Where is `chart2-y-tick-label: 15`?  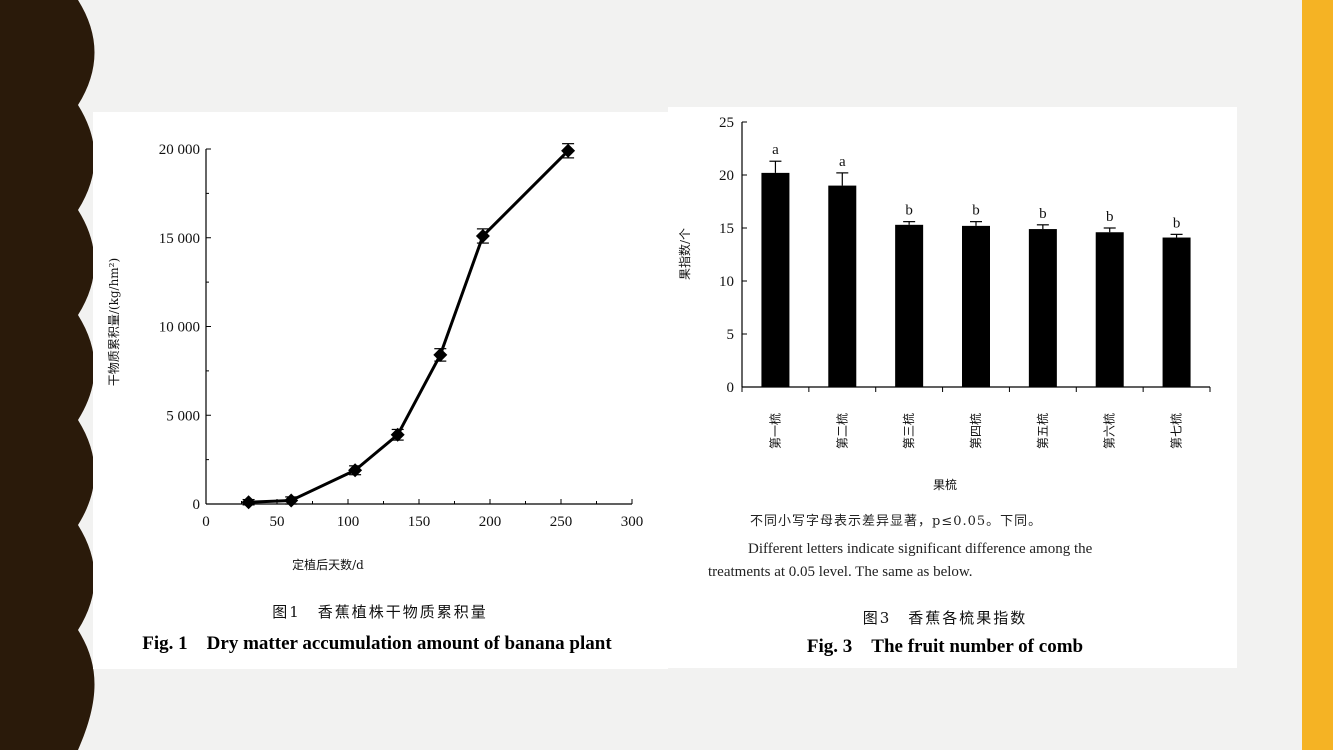
chart2-y-tick-label: 15 is located at coordinates (726, 229).